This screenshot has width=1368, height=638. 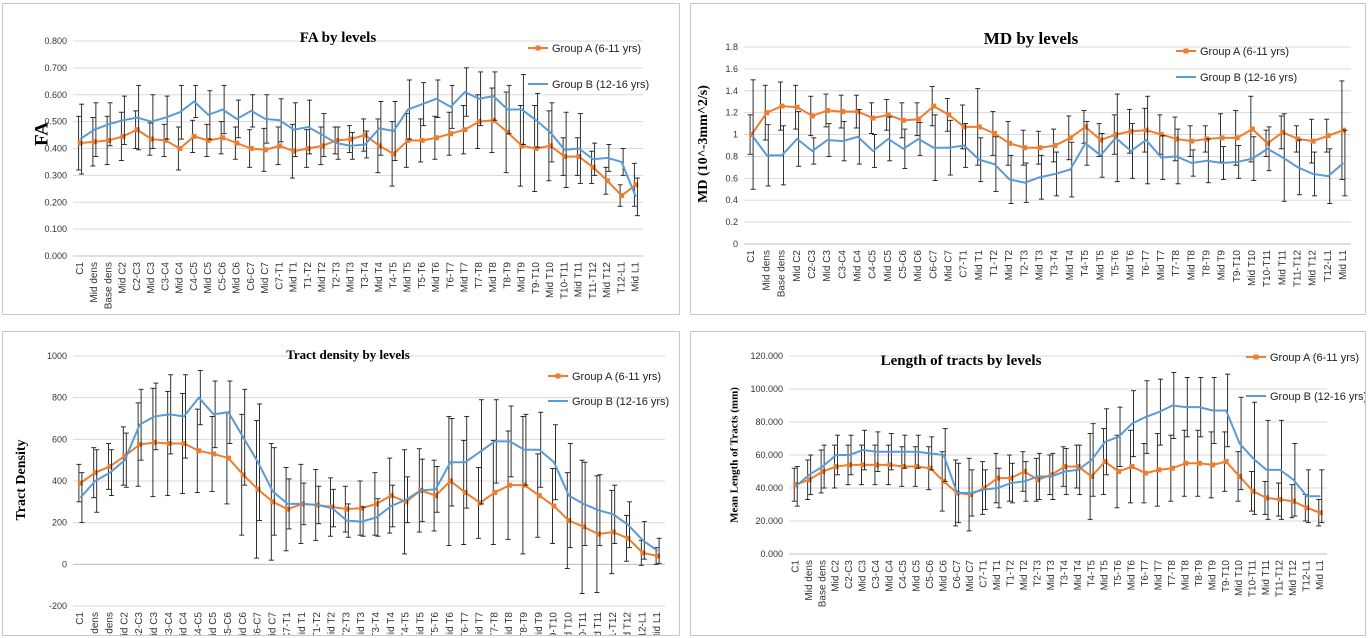 What do you see at coordinates (890, 576) in the screenshot?
I see `x-tick-label: Mid C4` at bounding box center [890, 576].